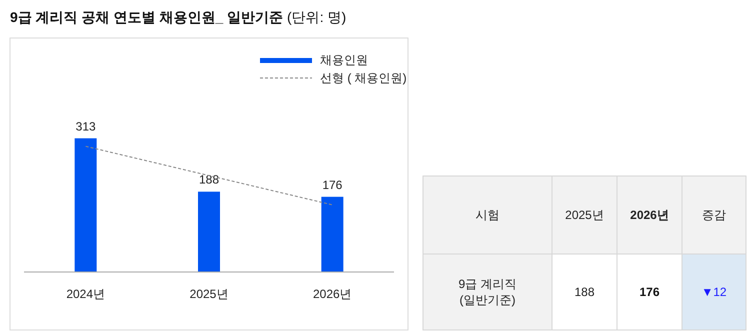 The width and height of the screenshot is (748, 332). What do you see at coordinates (316, 17) in the screenshot?
I see `chart-subtitle: (단위: 명)` at bounding box center [316, 17].